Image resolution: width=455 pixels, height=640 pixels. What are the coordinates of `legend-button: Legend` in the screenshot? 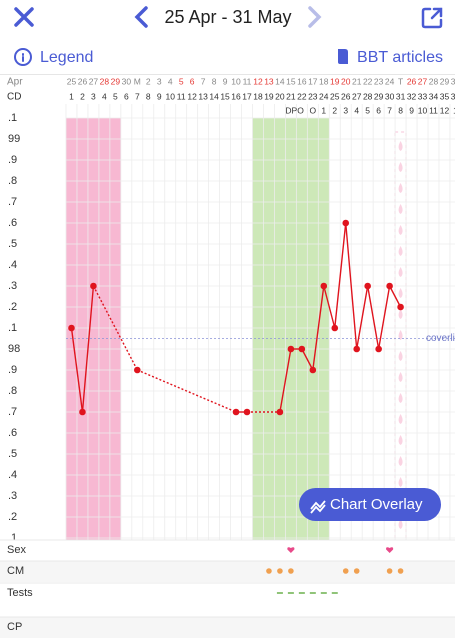 It's located at (53, 57).